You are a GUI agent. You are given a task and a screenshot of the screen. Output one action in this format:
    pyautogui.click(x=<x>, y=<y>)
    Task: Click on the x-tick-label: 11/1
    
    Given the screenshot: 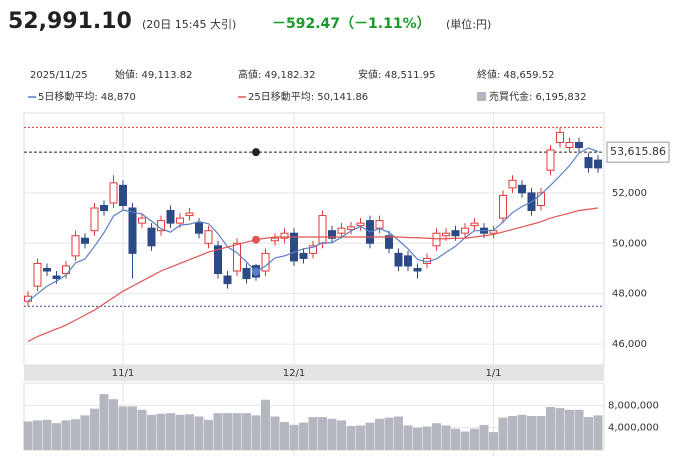 What is the action you would take?
    pyautogui.click(x=123, y=373)
    